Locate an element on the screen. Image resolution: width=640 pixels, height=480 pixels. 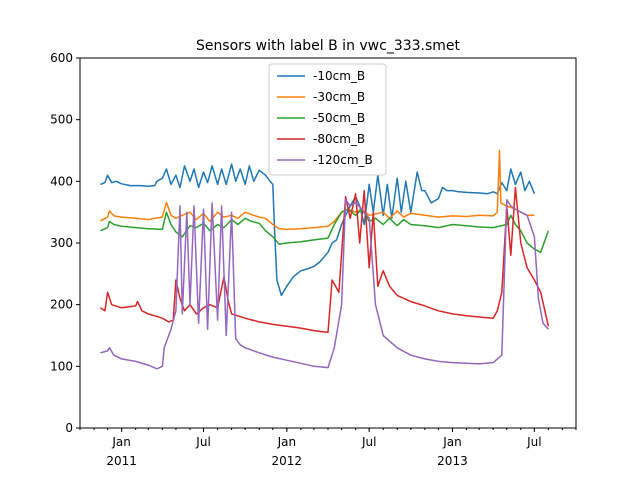
legend: -10cm_B -30cm_B -50cm_B -80cm_B -120cm_B is located at coordinates (327, 119).